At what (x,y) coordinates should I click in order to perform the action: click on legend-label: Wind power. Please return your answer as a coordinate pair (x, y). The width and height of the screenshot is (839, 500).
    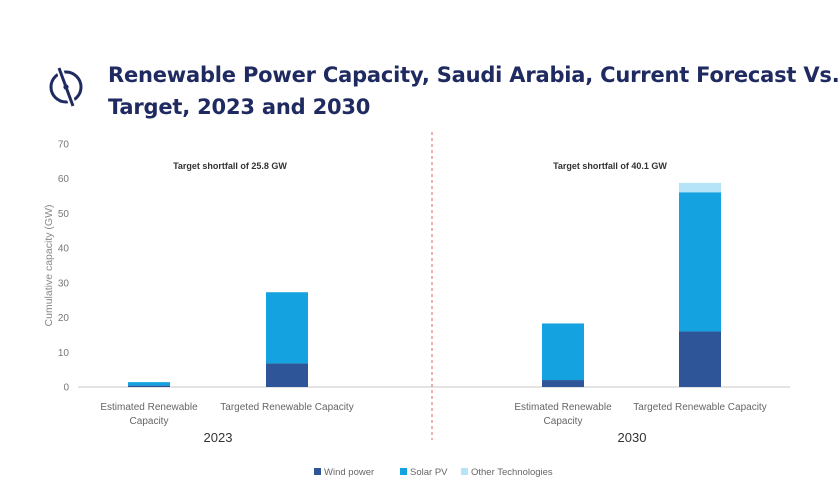
    Looking at the image, I should click on (349, 472).